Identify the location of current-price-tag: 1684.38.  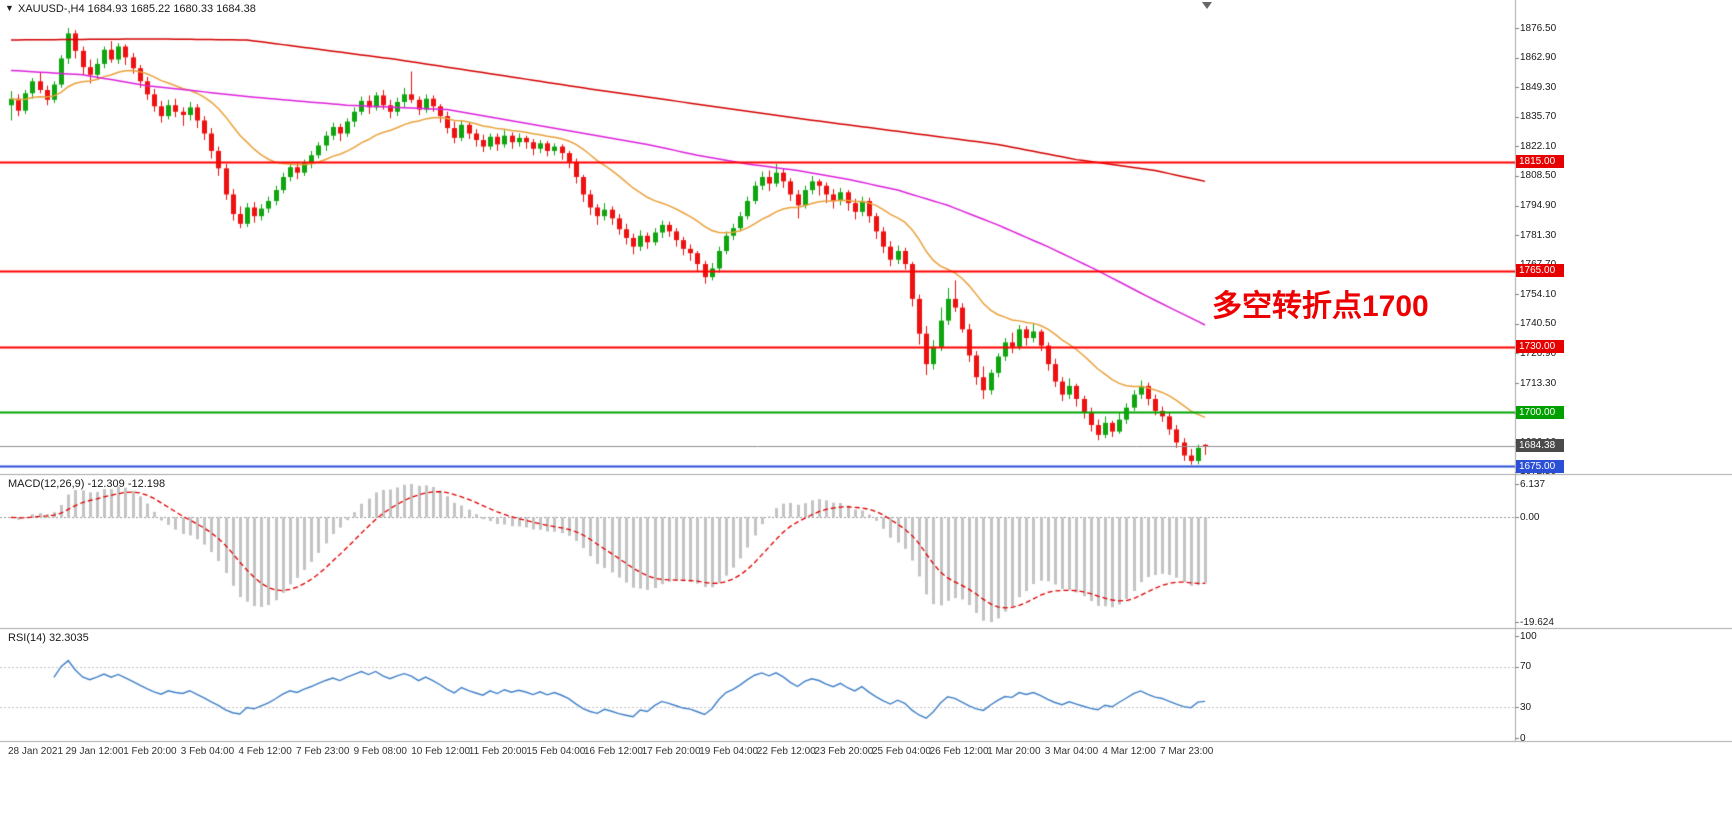
(1540, 446).